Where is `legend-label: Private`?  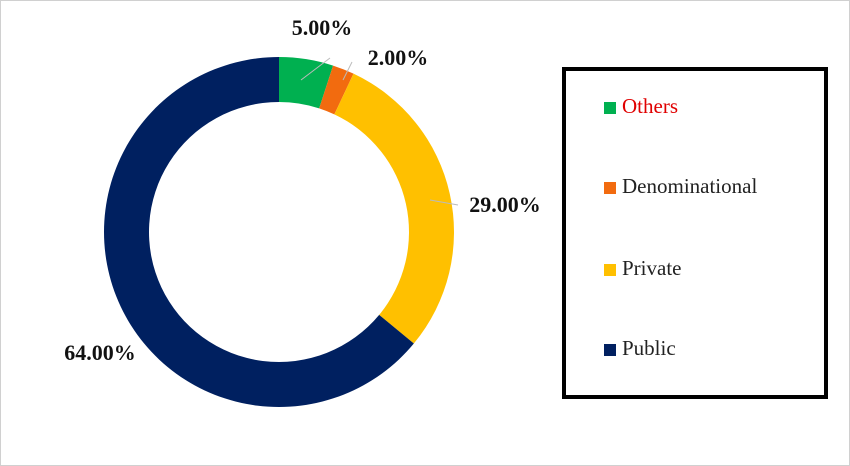
legend-label: Private is located at coordinates (651, 268).